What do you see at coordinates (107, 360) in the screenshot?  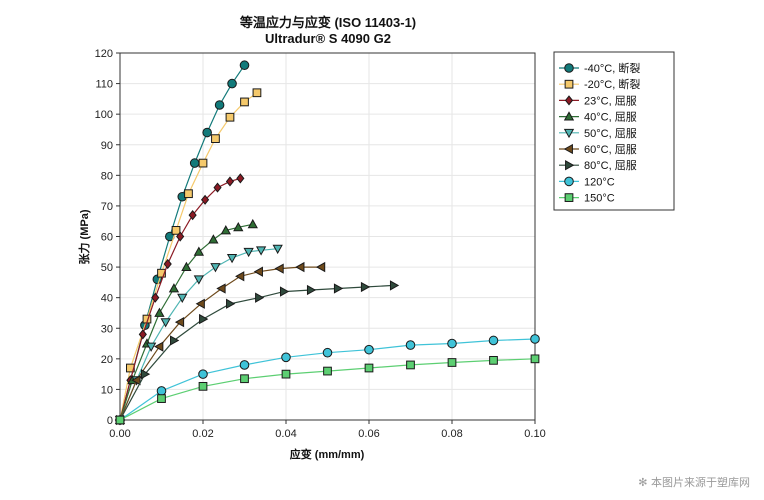 I see `y-tick-label: 20` at bounding box center [107, 360].